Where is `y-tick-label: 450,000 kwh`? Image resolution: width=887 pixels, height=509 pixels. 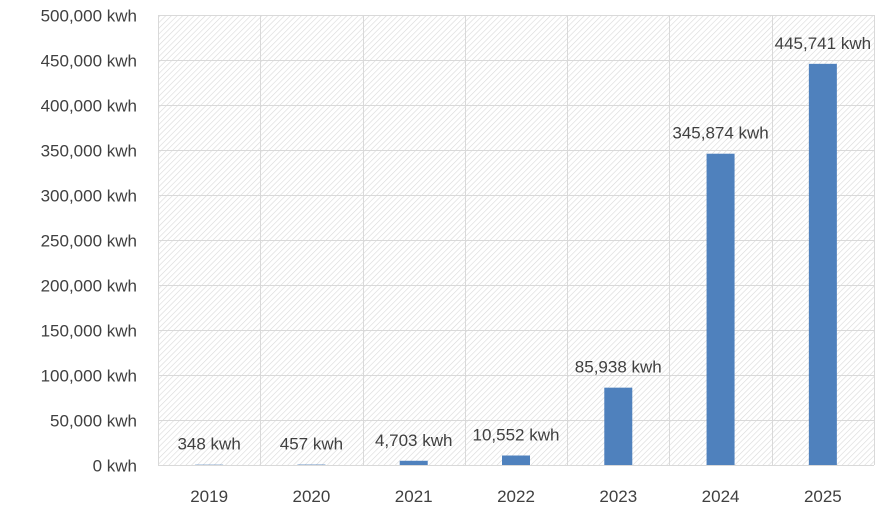 y-tick-label: 450,000 kwh is located at coordinates (89, 61).